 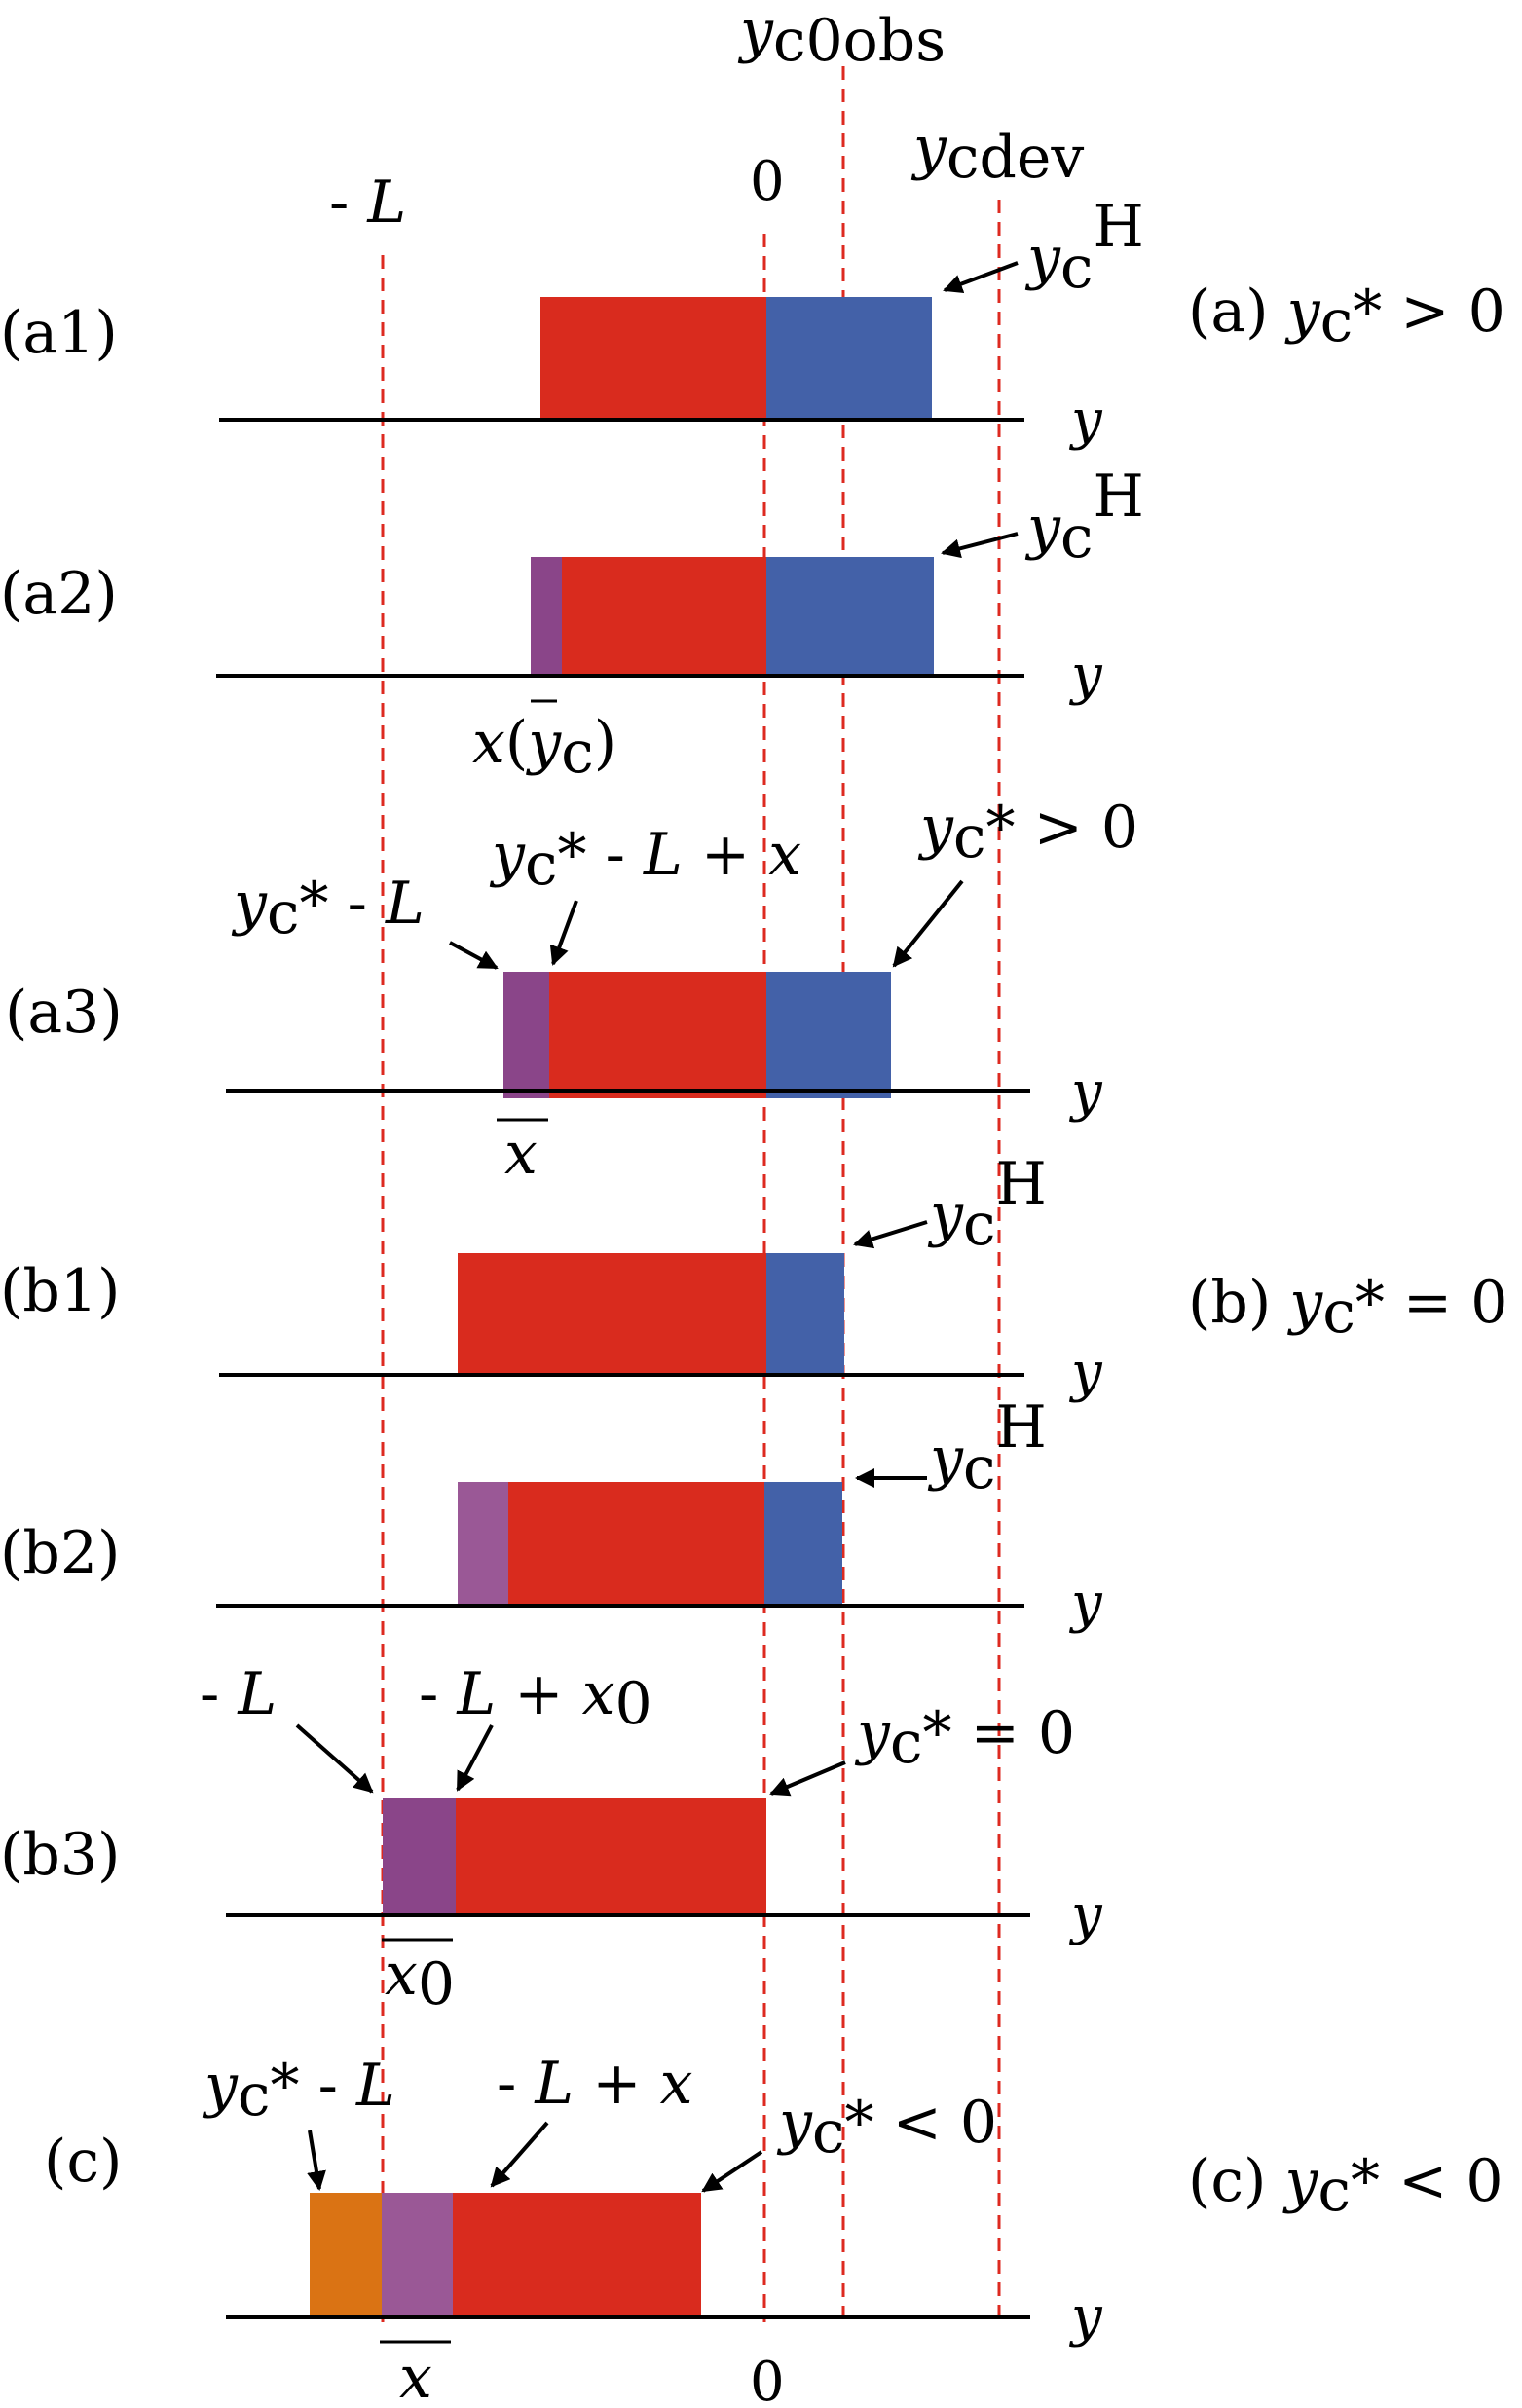 What do you see at coordinates (335, 1758) in the screenshot?
I see `arrow-minus-L-b3` at bounding box center [335, 1758].